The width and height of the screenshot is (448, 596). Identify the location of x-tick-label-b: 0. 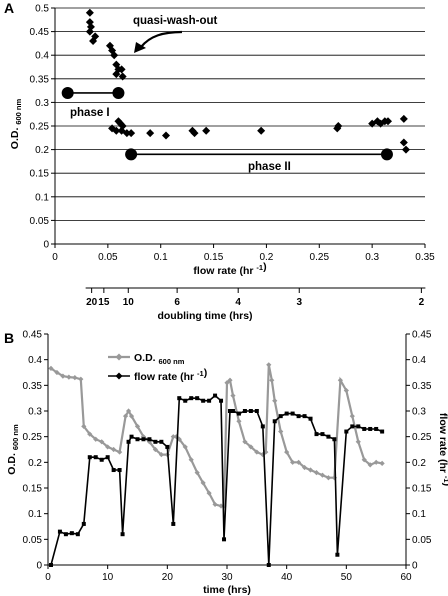
(48, 577).